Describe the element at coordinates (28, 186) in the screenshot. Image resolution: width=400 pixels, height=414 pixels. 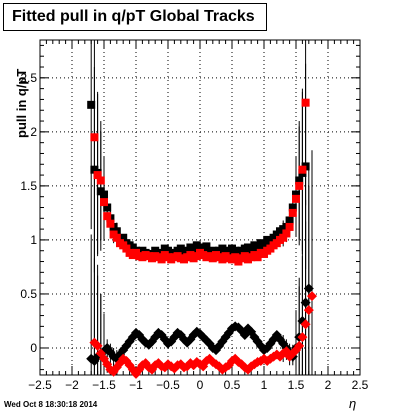
I see `y-tick-label: 1.5` at that location.